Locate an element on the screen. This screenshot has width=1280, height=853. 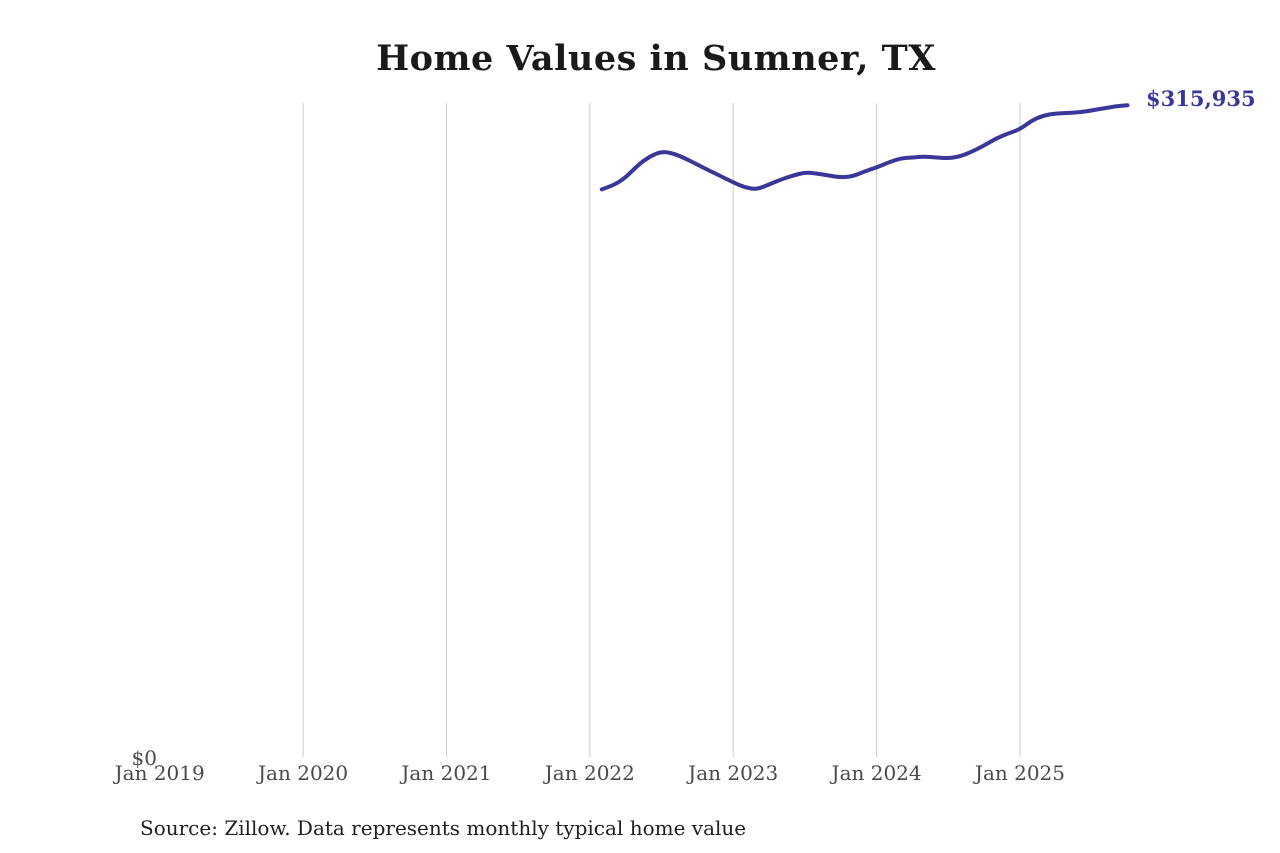
x-tick-label: Jan 2024 is located at coordinates (876, 773).